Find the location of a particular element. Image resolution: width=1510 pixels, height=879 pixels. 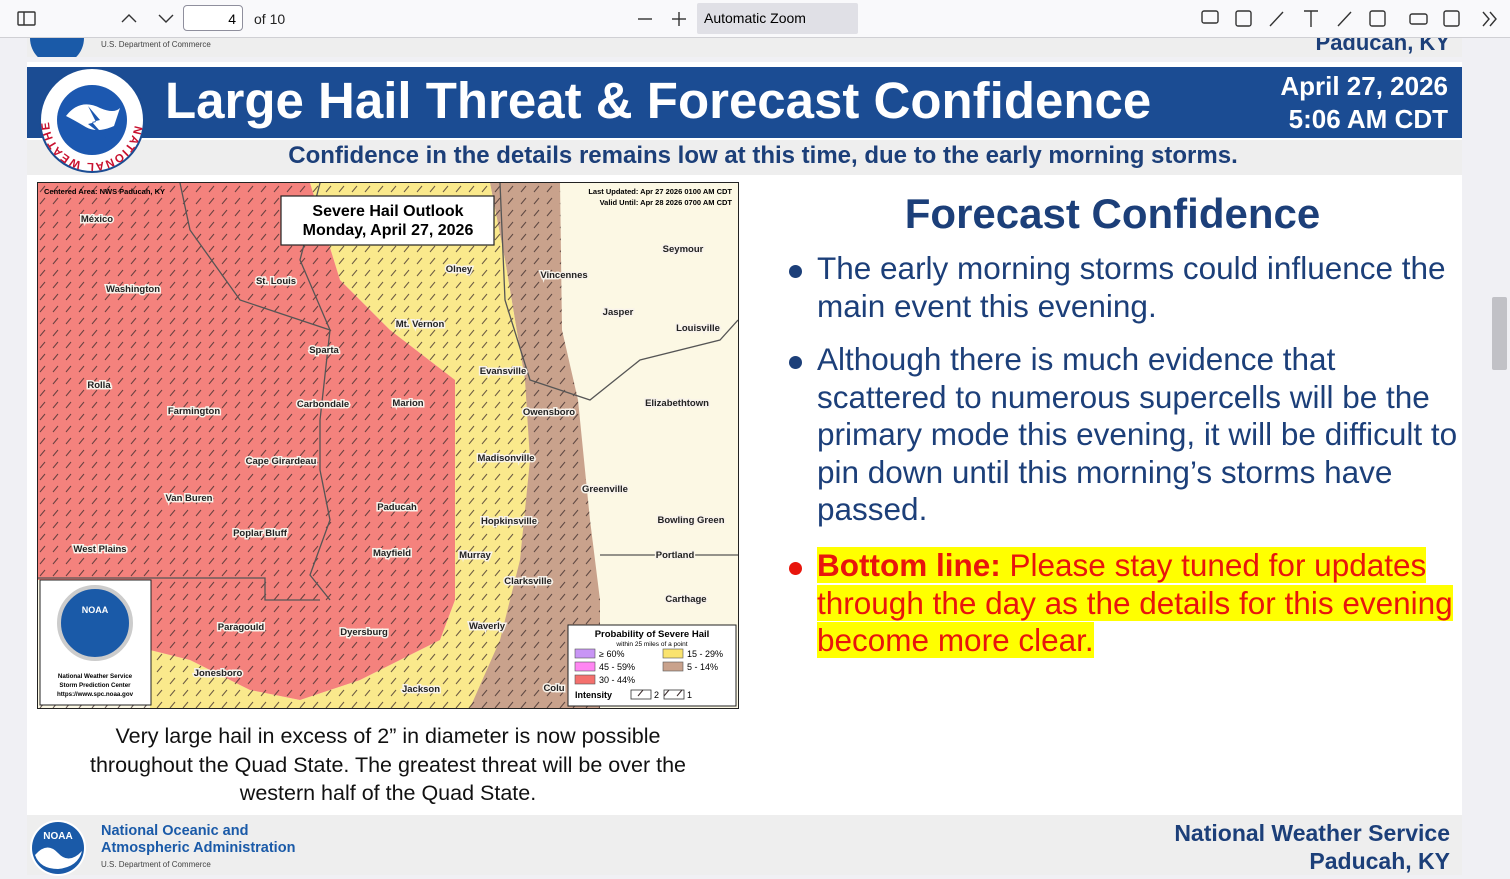

noaa-logo is located at coordinates (57, 47).